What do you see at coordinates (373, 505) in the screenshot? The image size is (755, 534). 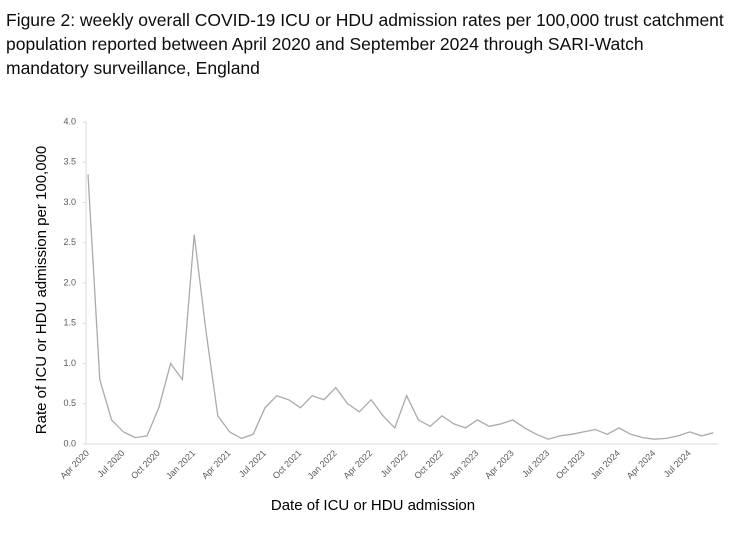 I see `x-axis-title: Date of ICU or HDU admission` at bounding box center [373, 505].